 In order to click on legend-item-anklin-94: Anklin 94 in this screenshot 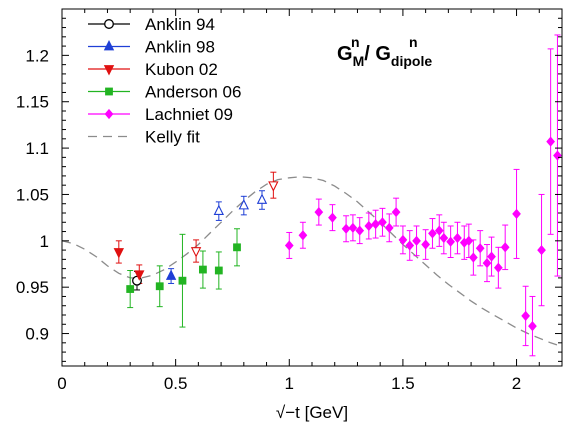, I will do `click(151, 24)`.